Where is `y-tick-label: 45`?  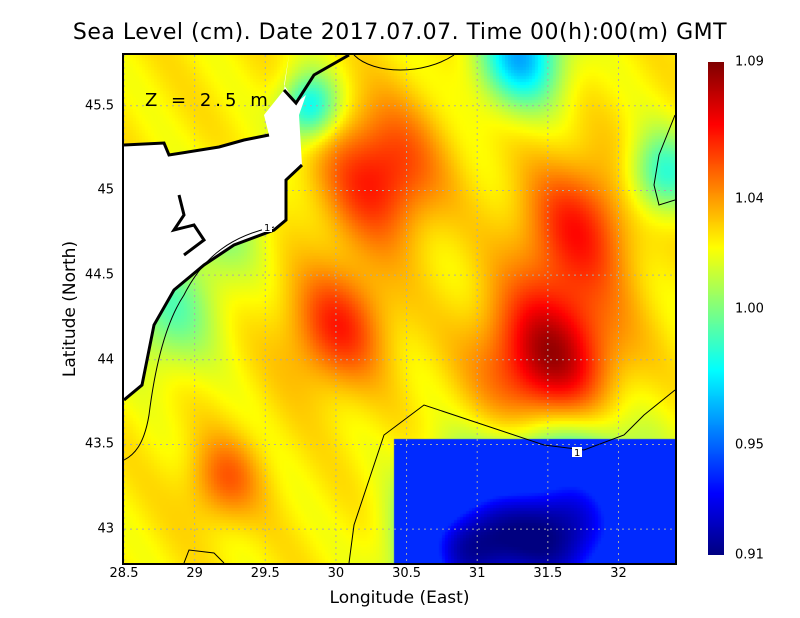
y-tick-label: 45 is located at coordinates (105, 190).